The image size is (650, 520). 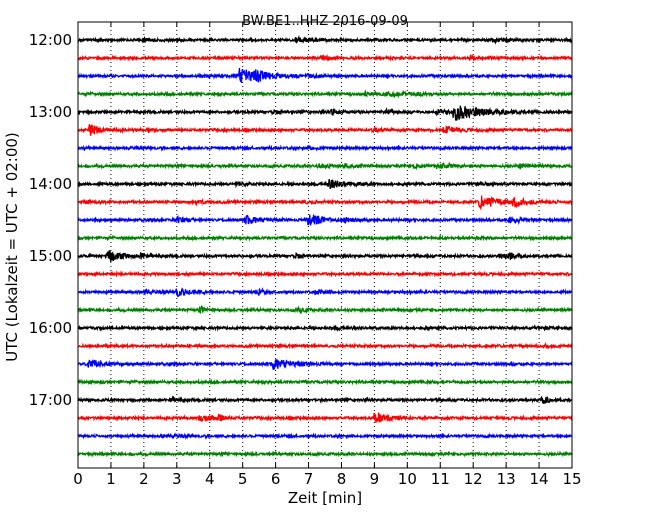 What do you see at coordinates (375, 479) in the screenshot?
I see `x-tick-label: 9` at bounding box center [375, 479].